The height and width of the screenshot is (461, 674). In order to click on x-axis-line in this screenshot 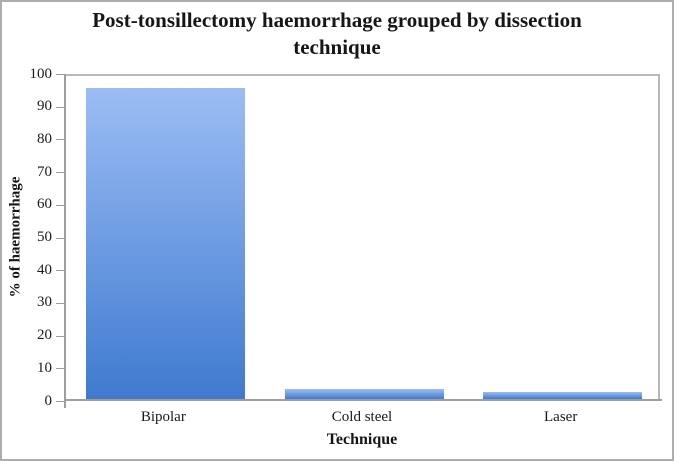, I will do `click(363, 400)`.